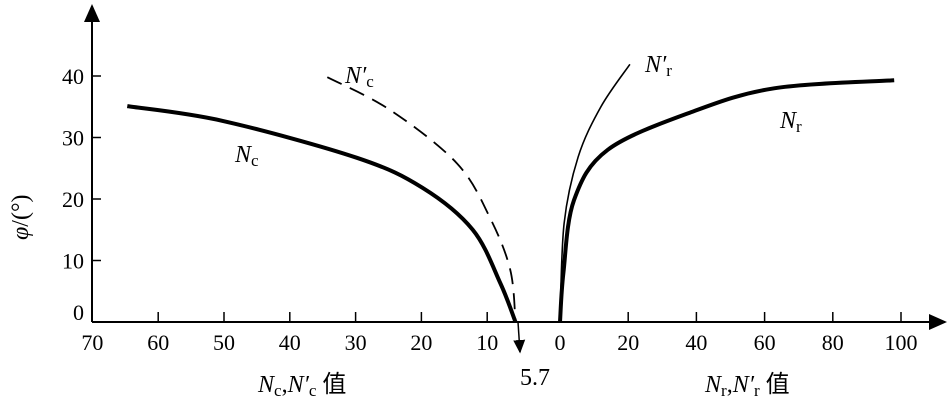 Image resolution: width=949 pixels, height=414 pixels. Describe the element at coordinates (790, 122) in the screenshot. I see `curve-label-nr: Nr` at that location.